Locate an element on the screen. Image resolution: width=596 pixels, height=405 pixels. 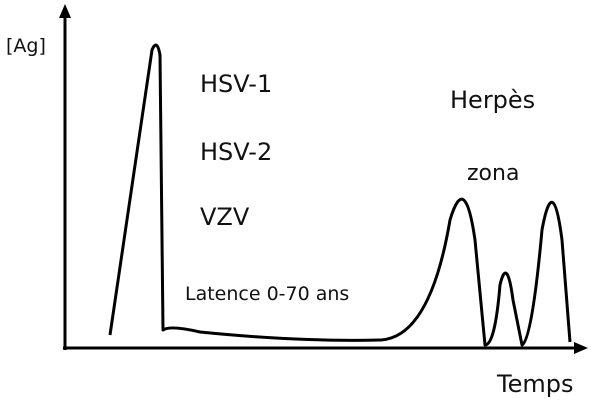
label-zona: zona is located at coordinates (493, 173).